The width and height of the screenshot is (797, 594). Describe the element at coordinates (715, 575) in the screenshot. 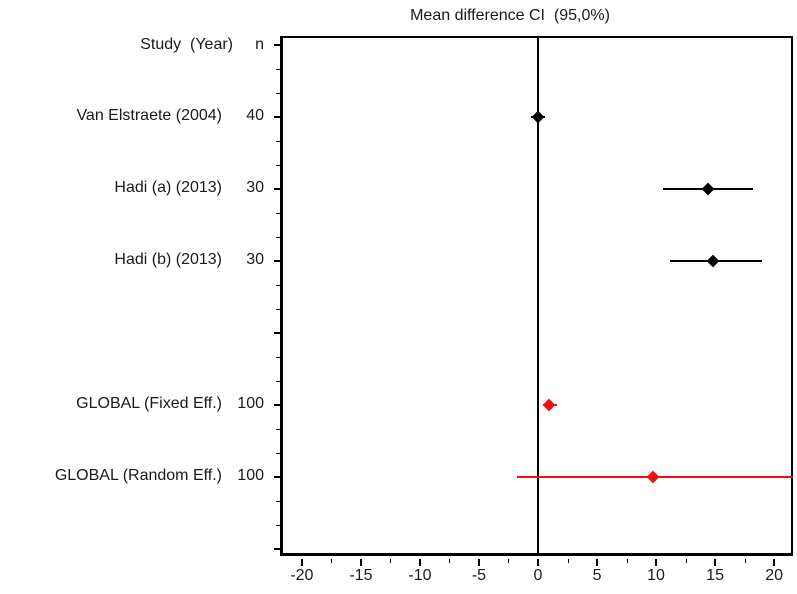

I see `x-axis-tick-label: 15` at that location.